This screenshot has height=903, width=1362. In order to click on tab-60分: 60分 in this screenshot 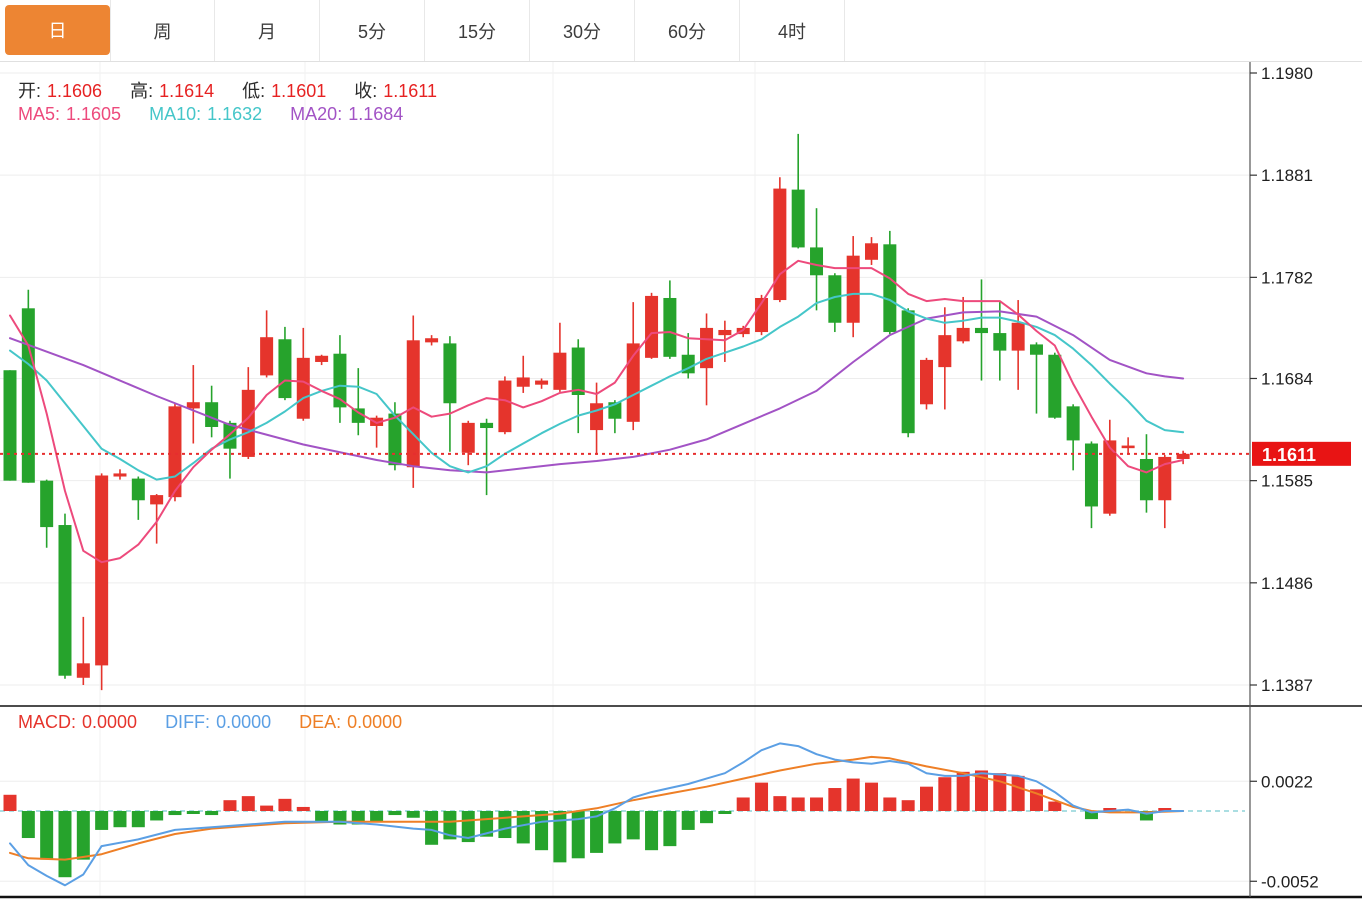, I will do `click(687, 30)`.